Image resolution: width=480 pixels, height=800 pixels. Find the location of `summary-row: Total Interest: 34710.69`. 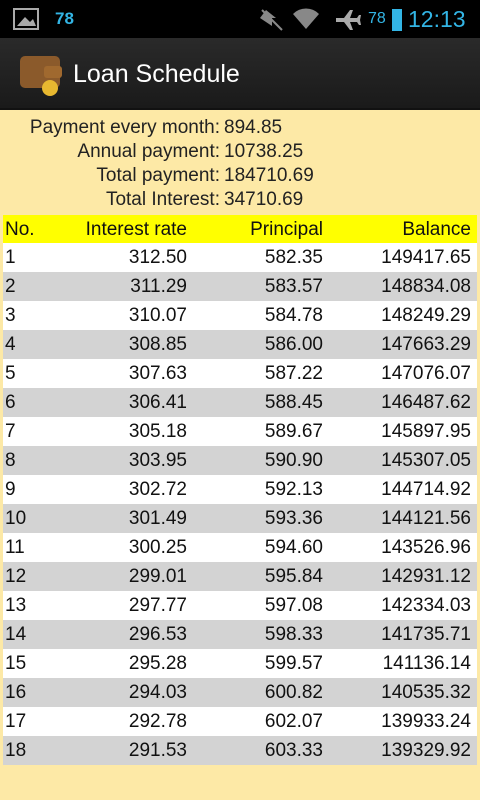

summary-row: Total Interest: 34710.69 is located at coordinates (240, 201).